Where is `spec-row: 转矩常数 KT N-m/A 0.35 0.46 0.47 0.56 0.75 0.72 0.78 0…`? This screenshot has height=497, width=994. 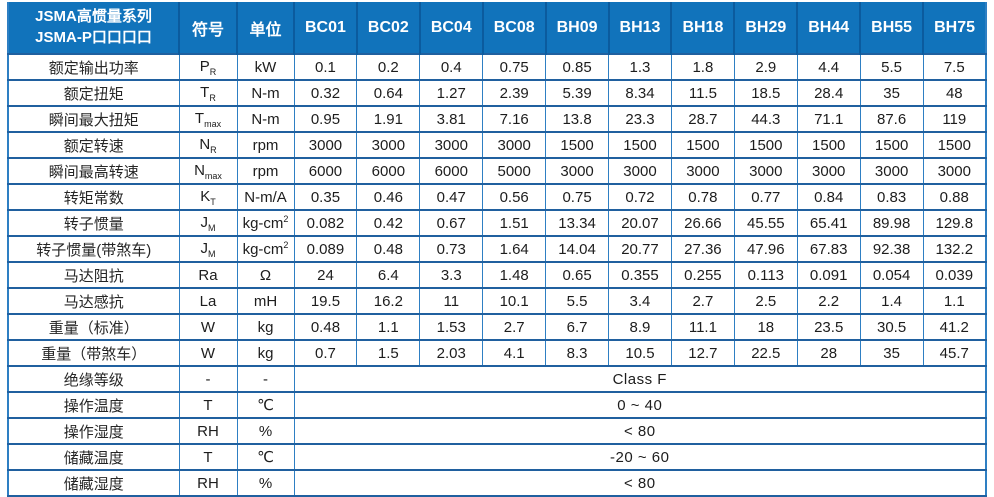
spec-row: 转矩常数 KT N-m/A 0.35 0.46 0.47 0.56 0.75 0.72 0.78 0… is located at coordinates (497, 197).